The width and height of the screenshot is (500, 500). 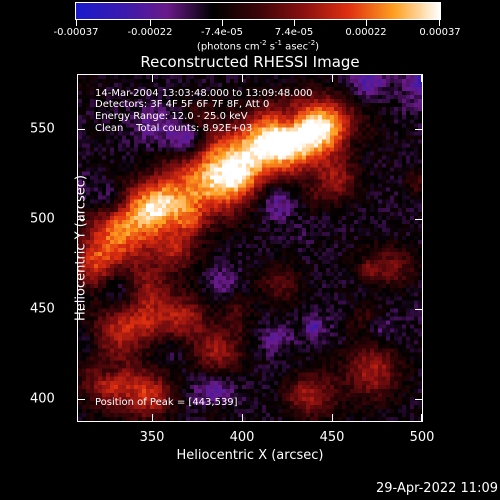 I want to click on y-tick-label: 450, so click(x=42, y=309).